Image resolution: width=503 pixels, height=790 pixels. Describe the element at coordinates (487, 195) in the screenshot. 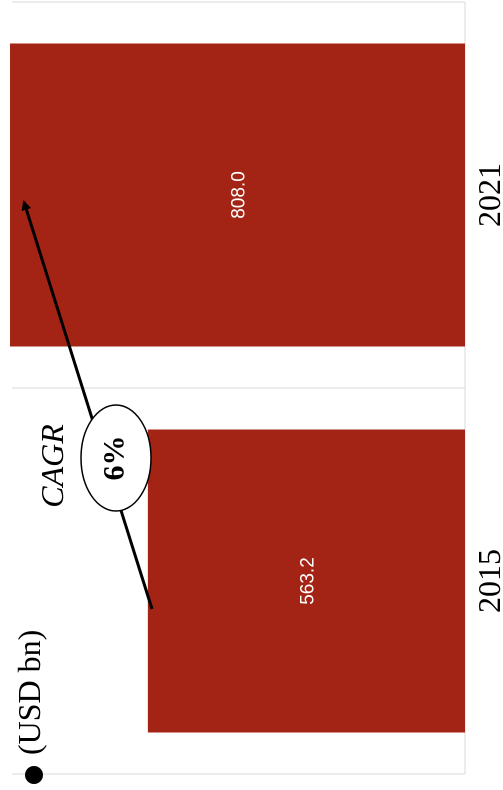

I see `category-label-2021: 2021` at that location.